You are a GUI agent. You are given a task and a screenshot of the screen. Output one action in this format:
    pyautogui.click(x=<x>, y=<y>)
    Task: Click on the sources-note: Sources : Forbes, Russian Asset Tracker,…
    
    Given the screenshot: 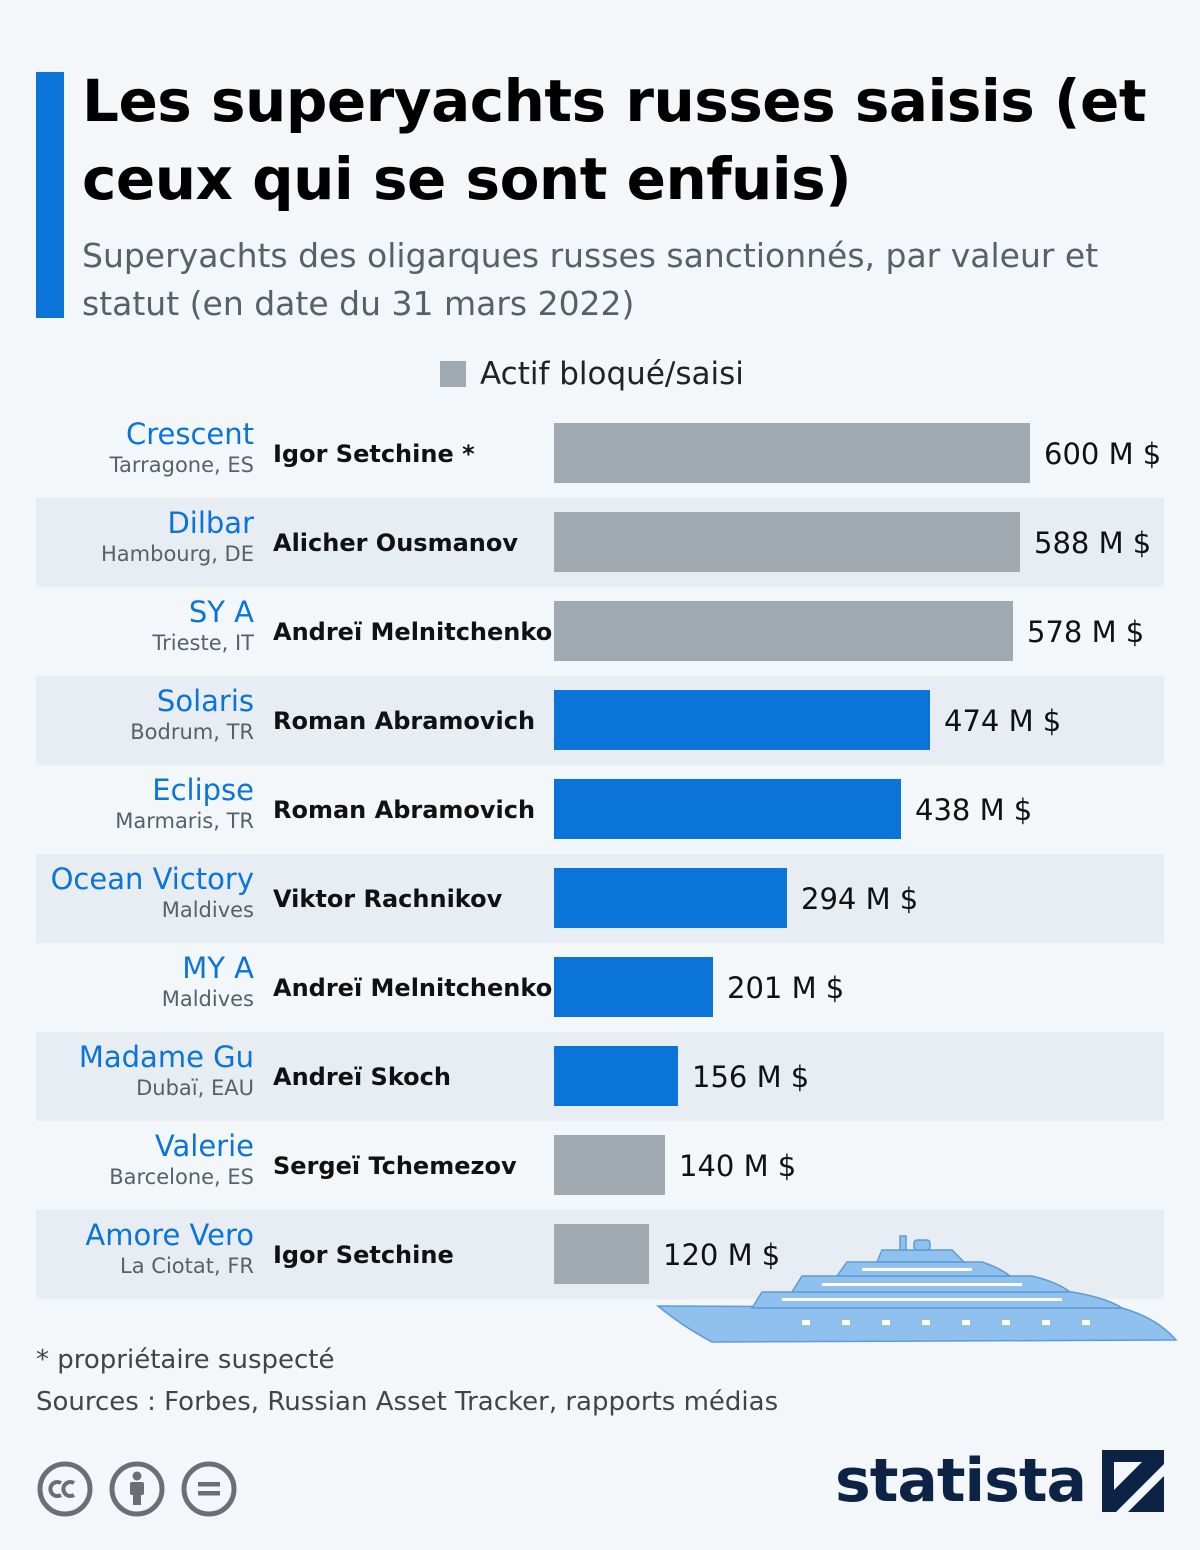 What is the action you would take?
    pyautogui.click(x=407, y=1402)
    